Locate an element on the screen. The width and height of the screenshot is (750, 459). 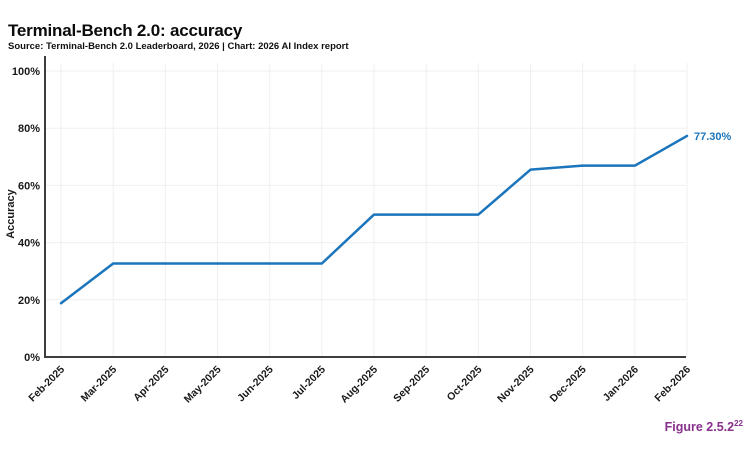
y-tick-label: 80% is located at coordinates (29, 129).